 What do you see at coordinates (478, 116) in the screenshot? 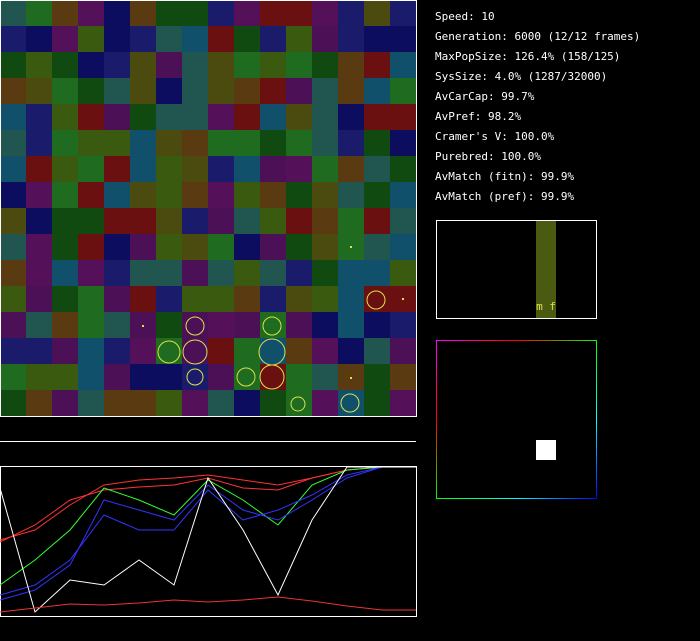
I see `stat-line: AvPref: 98.2%` at bounding box center [478, 116].